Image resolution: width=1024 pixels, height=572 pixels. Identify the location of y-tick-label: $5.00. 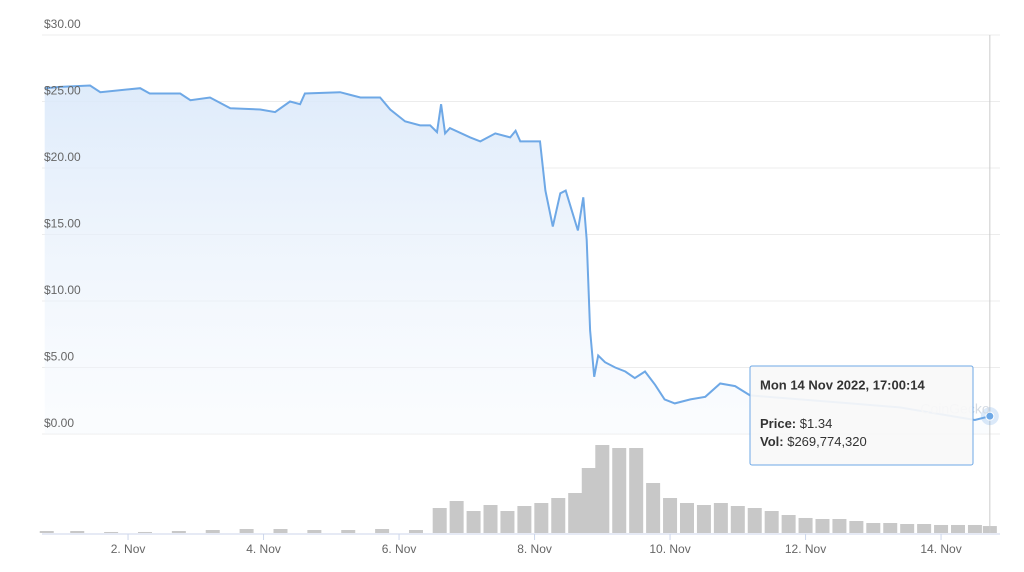
(59, 357).